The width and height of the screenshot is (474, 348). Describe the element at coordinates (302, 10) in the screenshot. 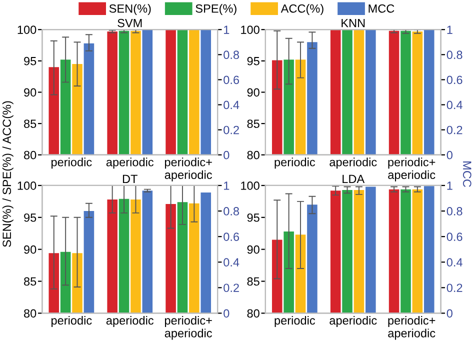

I see `legend-label: ACC(%)` at that location.